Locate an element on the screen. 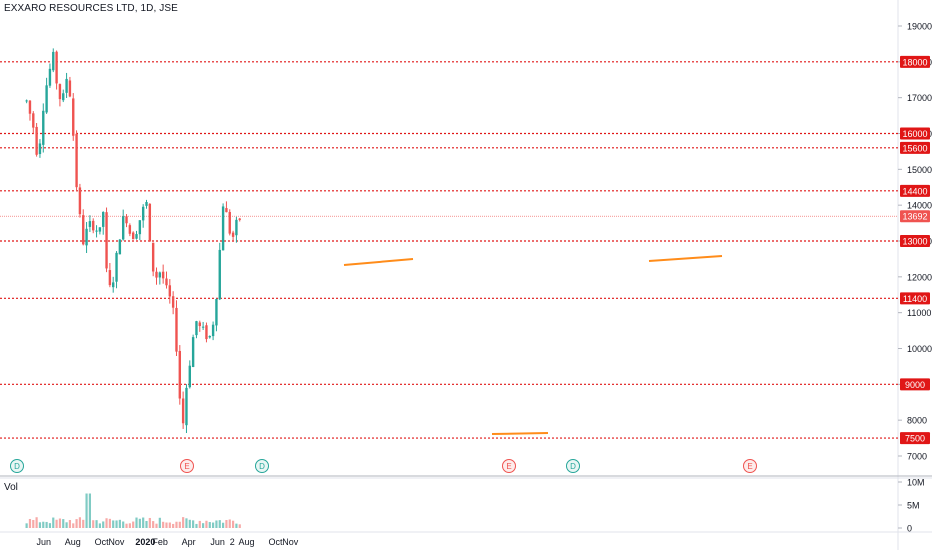 Image resolution: width=932 pixels, height=550 pixels. level-label: 11400 is located at coordinates (915, 299).